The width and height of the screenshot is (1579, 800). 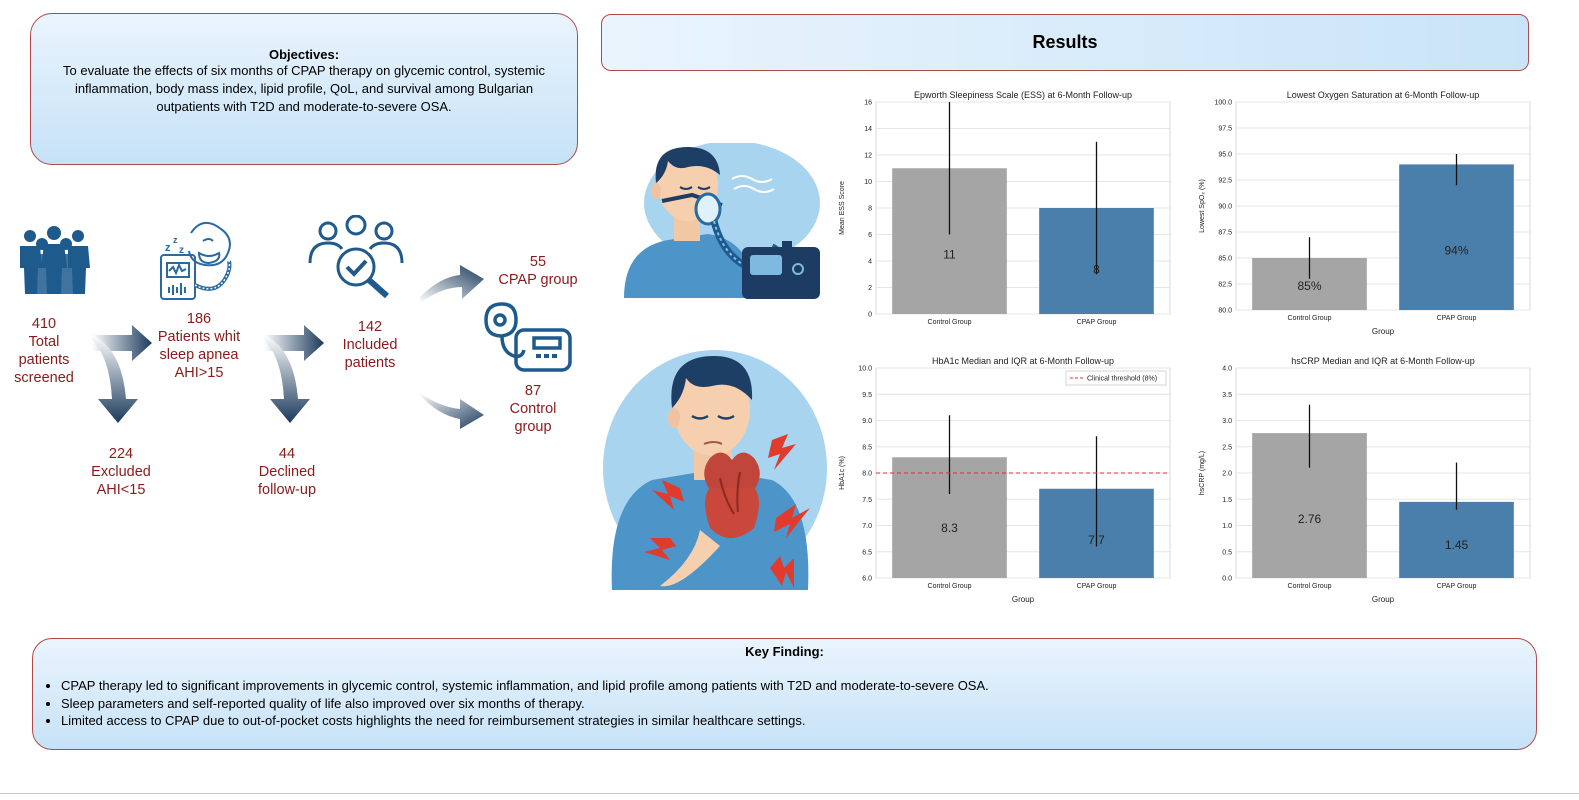 I want to click on y-tick-label: 12, so click(x=868, y=156).